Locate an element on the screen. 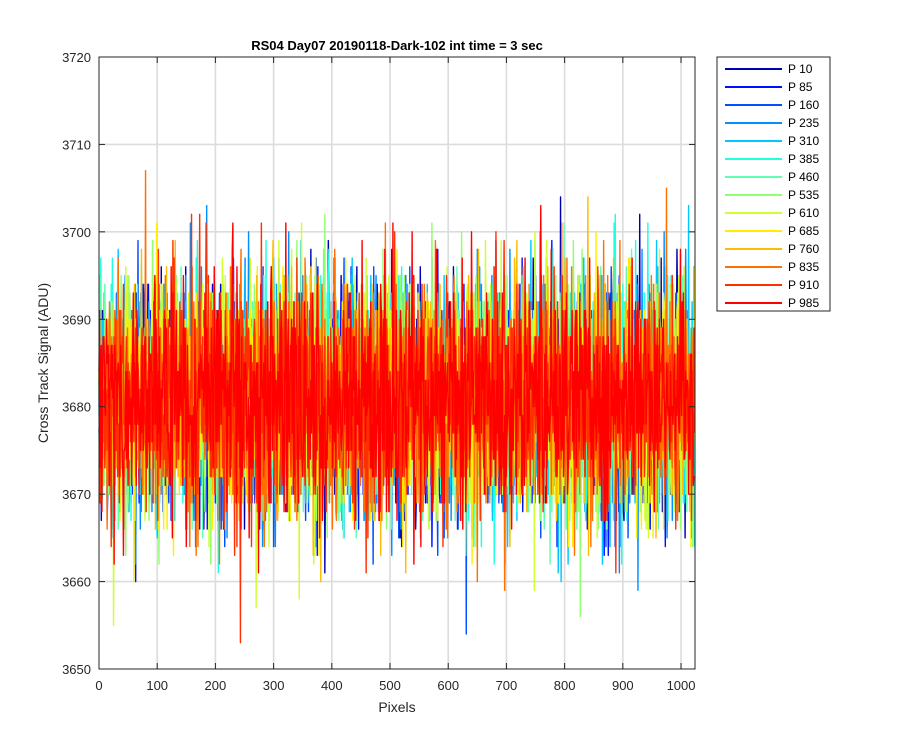  legend-label: P 385 is located at coordinates (803, 159).